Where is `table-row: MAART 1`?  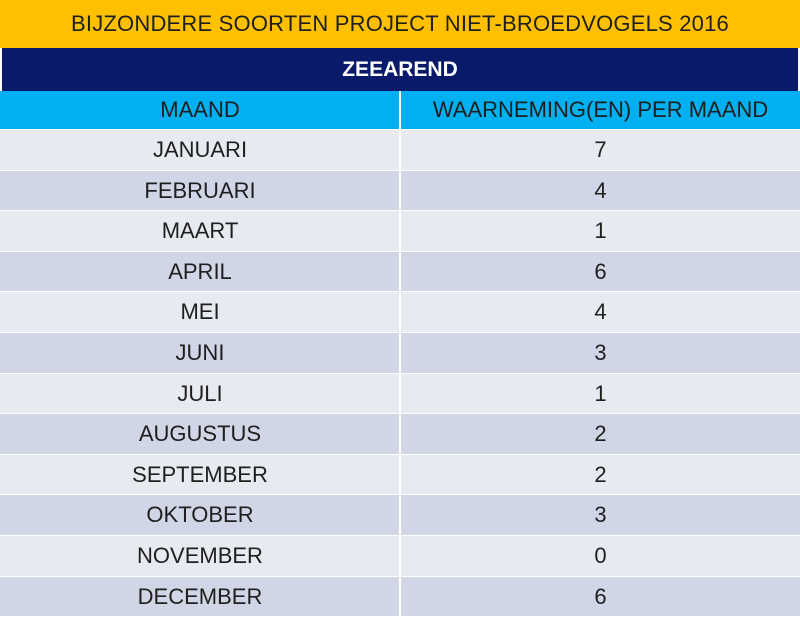
table-row: MAART 1 is located at coordinates (400, 230).